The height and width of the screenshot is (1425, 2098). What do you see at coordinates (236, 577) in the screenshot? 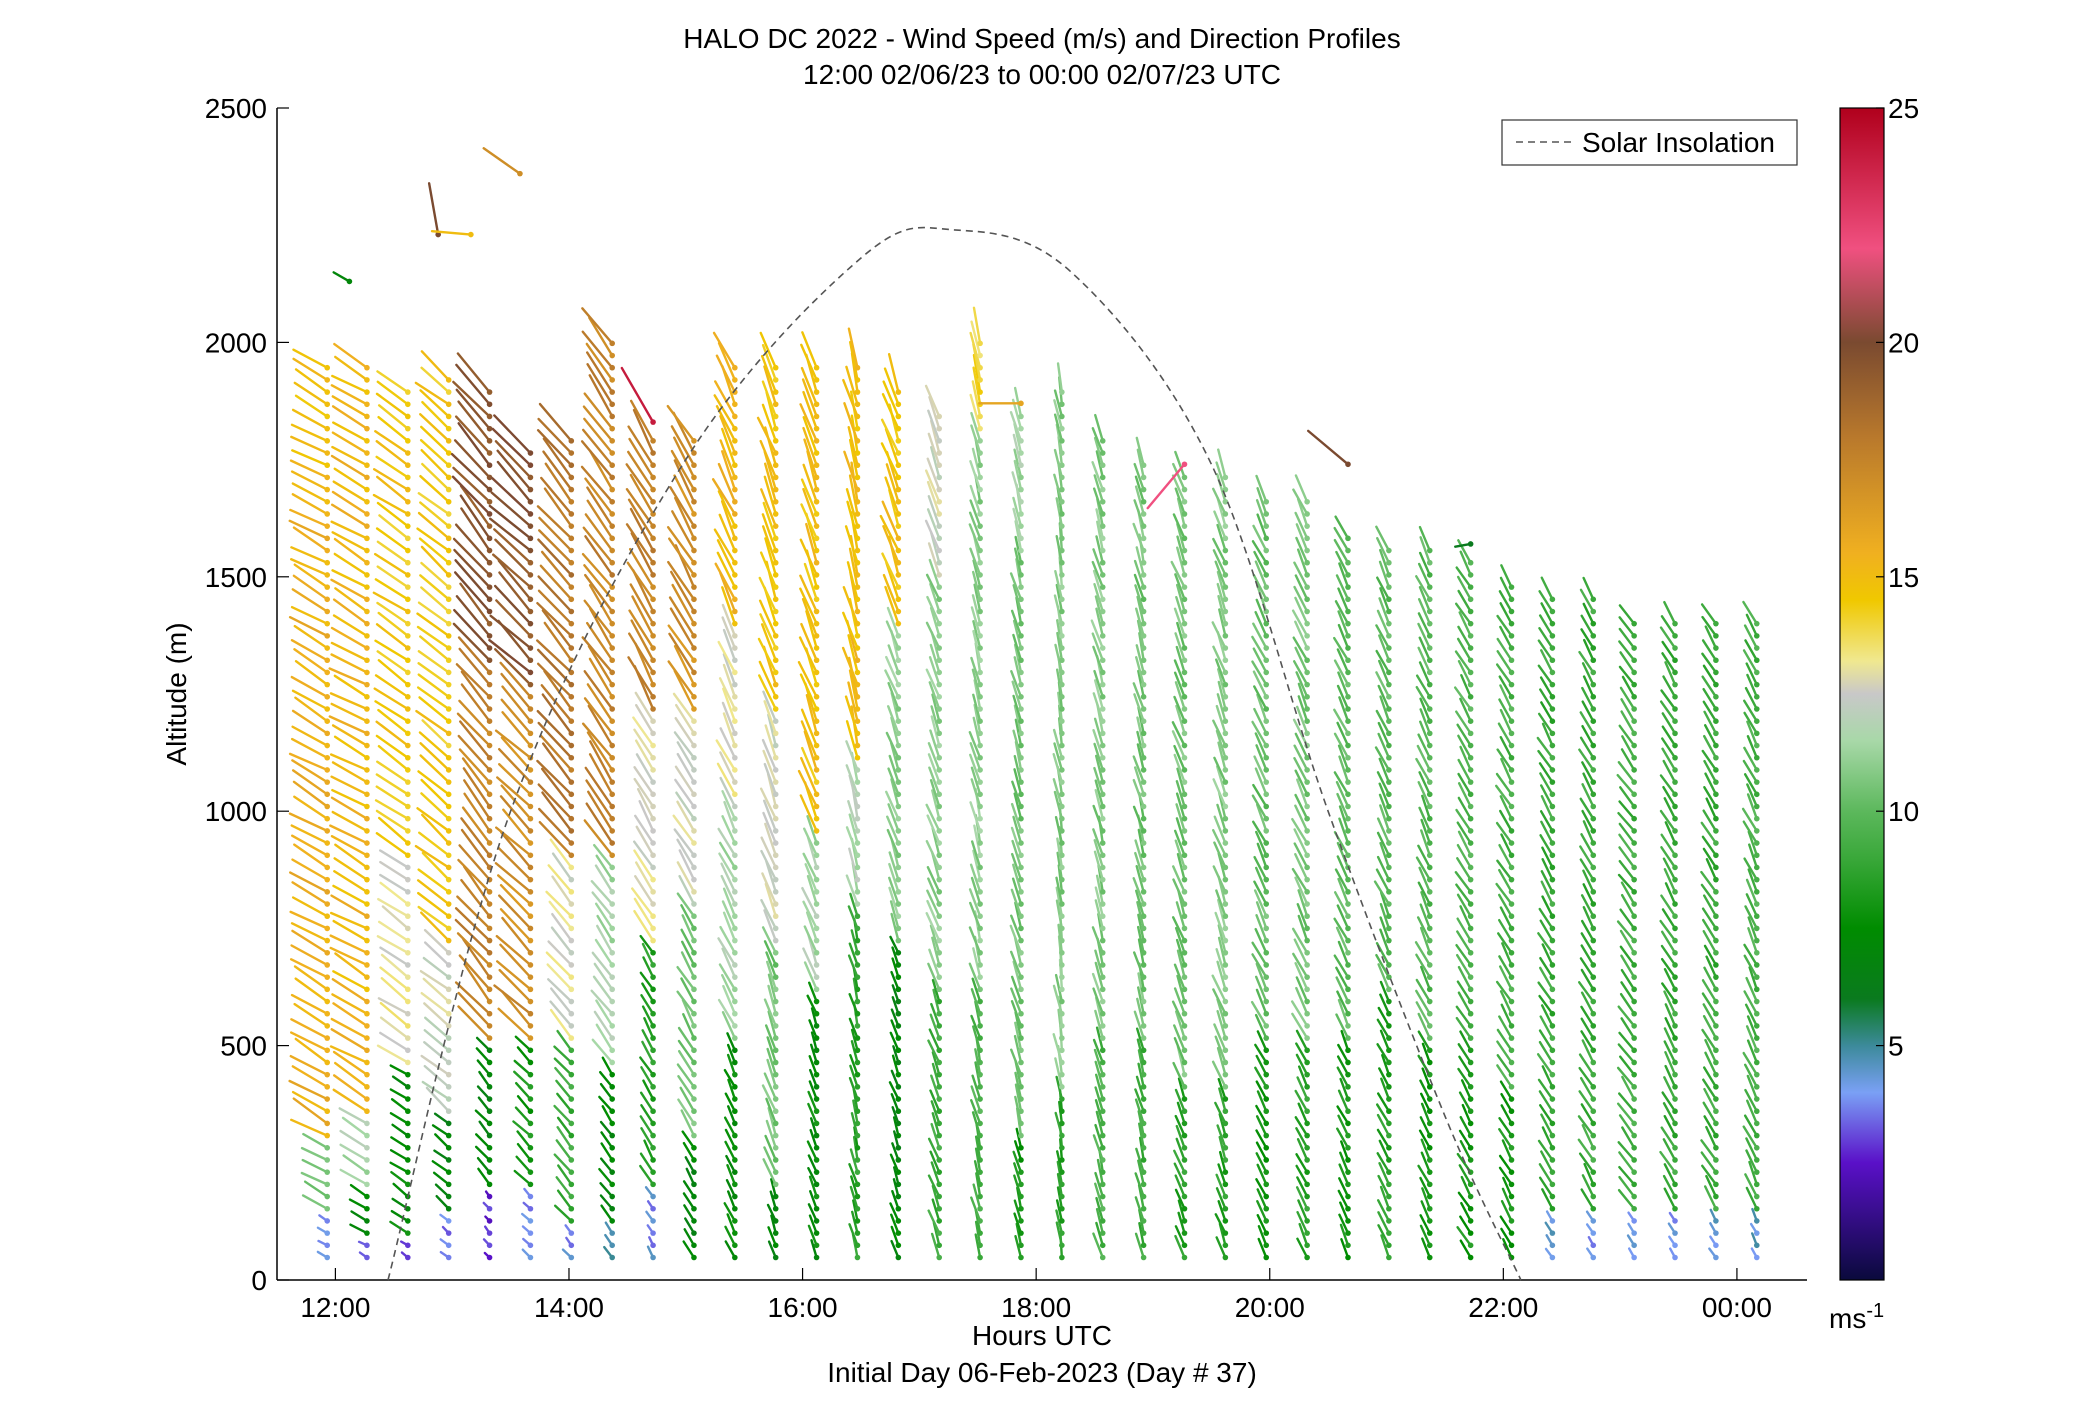
I see `y-tick-label: 1500` at bounding box center [236, 577].